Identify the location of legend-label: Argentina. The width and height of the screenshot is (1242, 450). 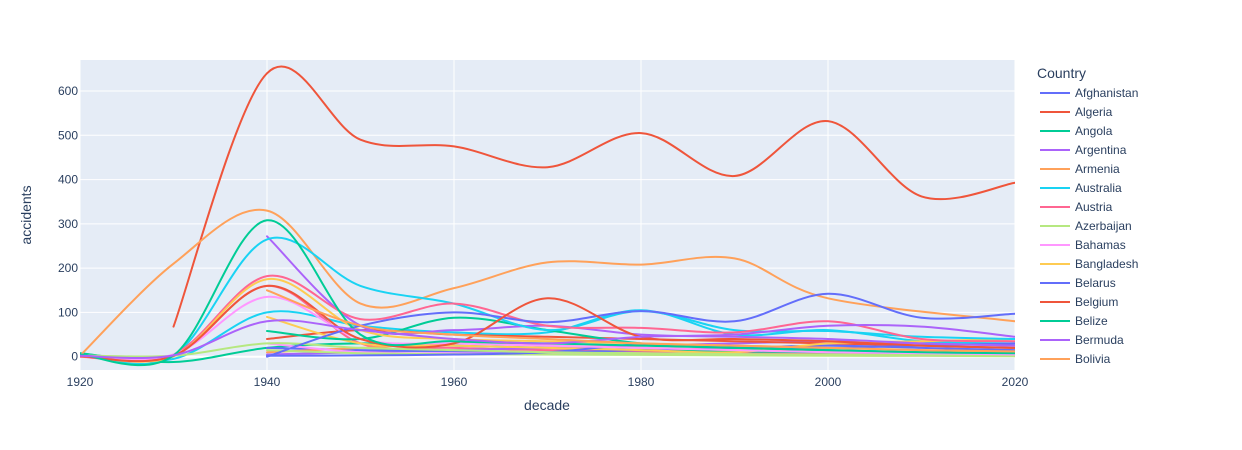
(1101, 150).